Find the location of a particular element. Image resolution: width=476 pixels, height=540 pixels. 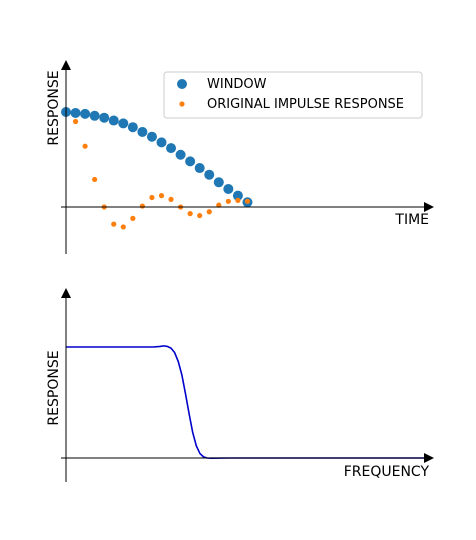

x-axis-label: TIME is located at coordinates (411, 220).